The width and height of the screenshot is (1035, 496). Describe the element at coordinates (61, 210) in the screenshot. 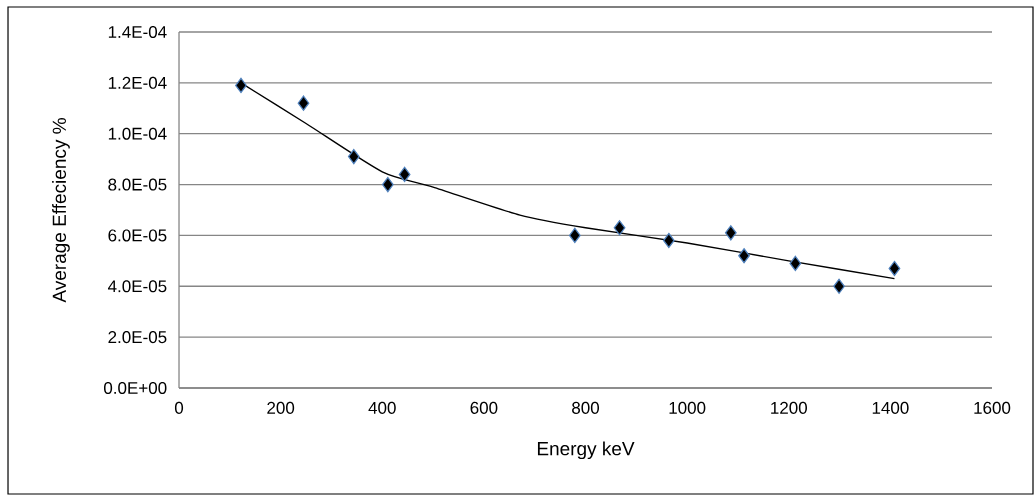

I see `y-axis-title: Average Effeciency %` at that location.